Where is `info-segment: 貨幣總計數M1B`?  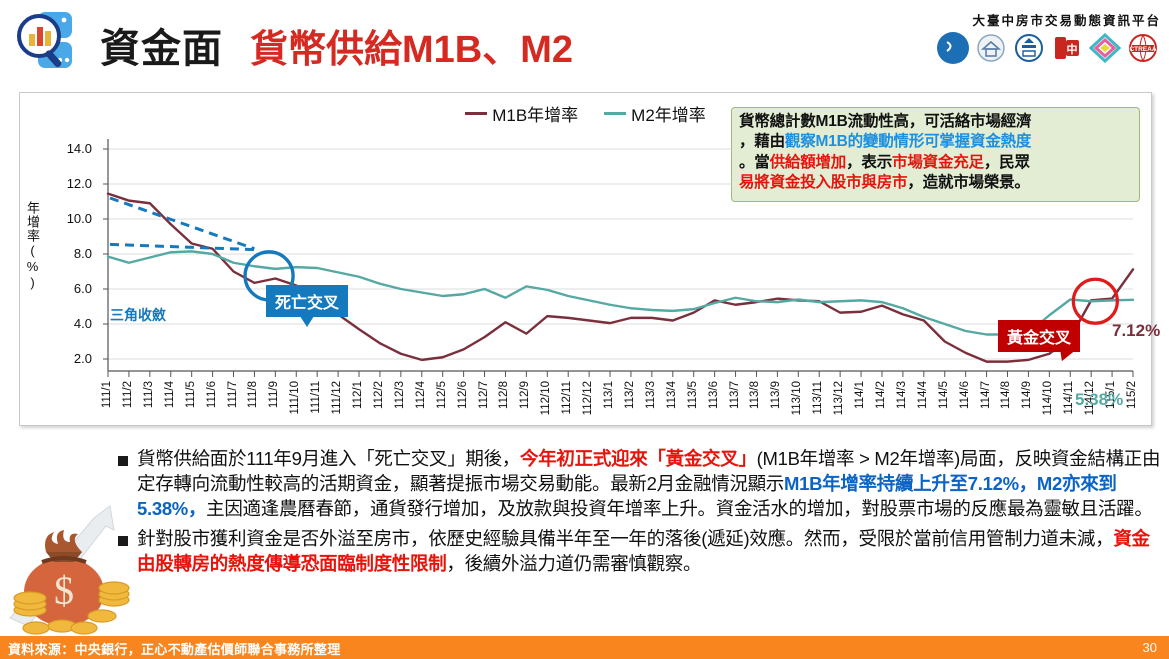
info-segment: 貨幣總計數M1B is located at coordinates (793, 121).